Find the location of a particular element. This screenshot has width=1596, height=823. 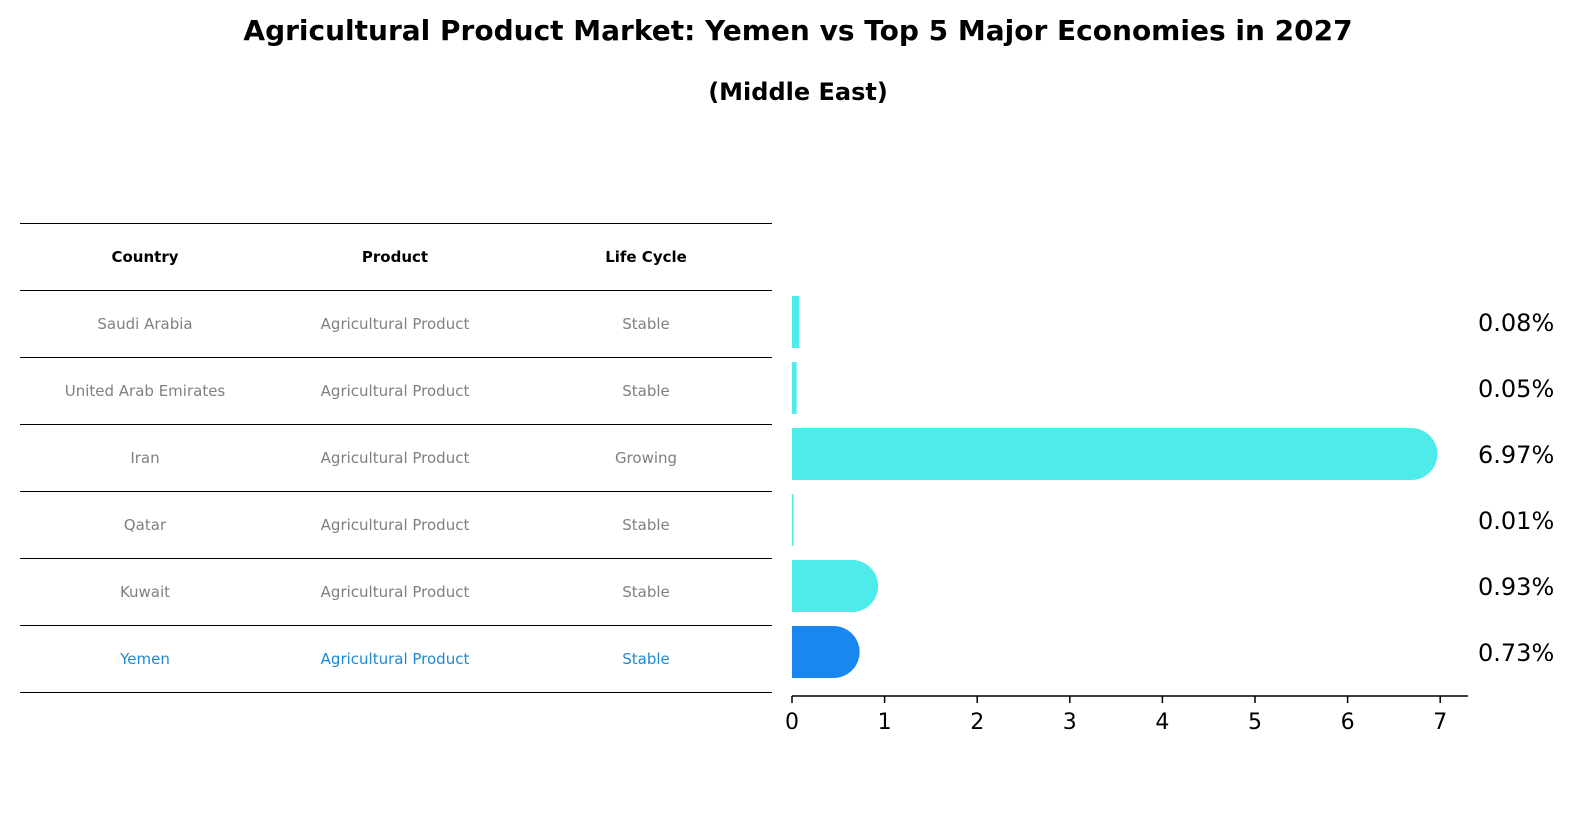

bar-qatar is located at coordinates (793, 520).